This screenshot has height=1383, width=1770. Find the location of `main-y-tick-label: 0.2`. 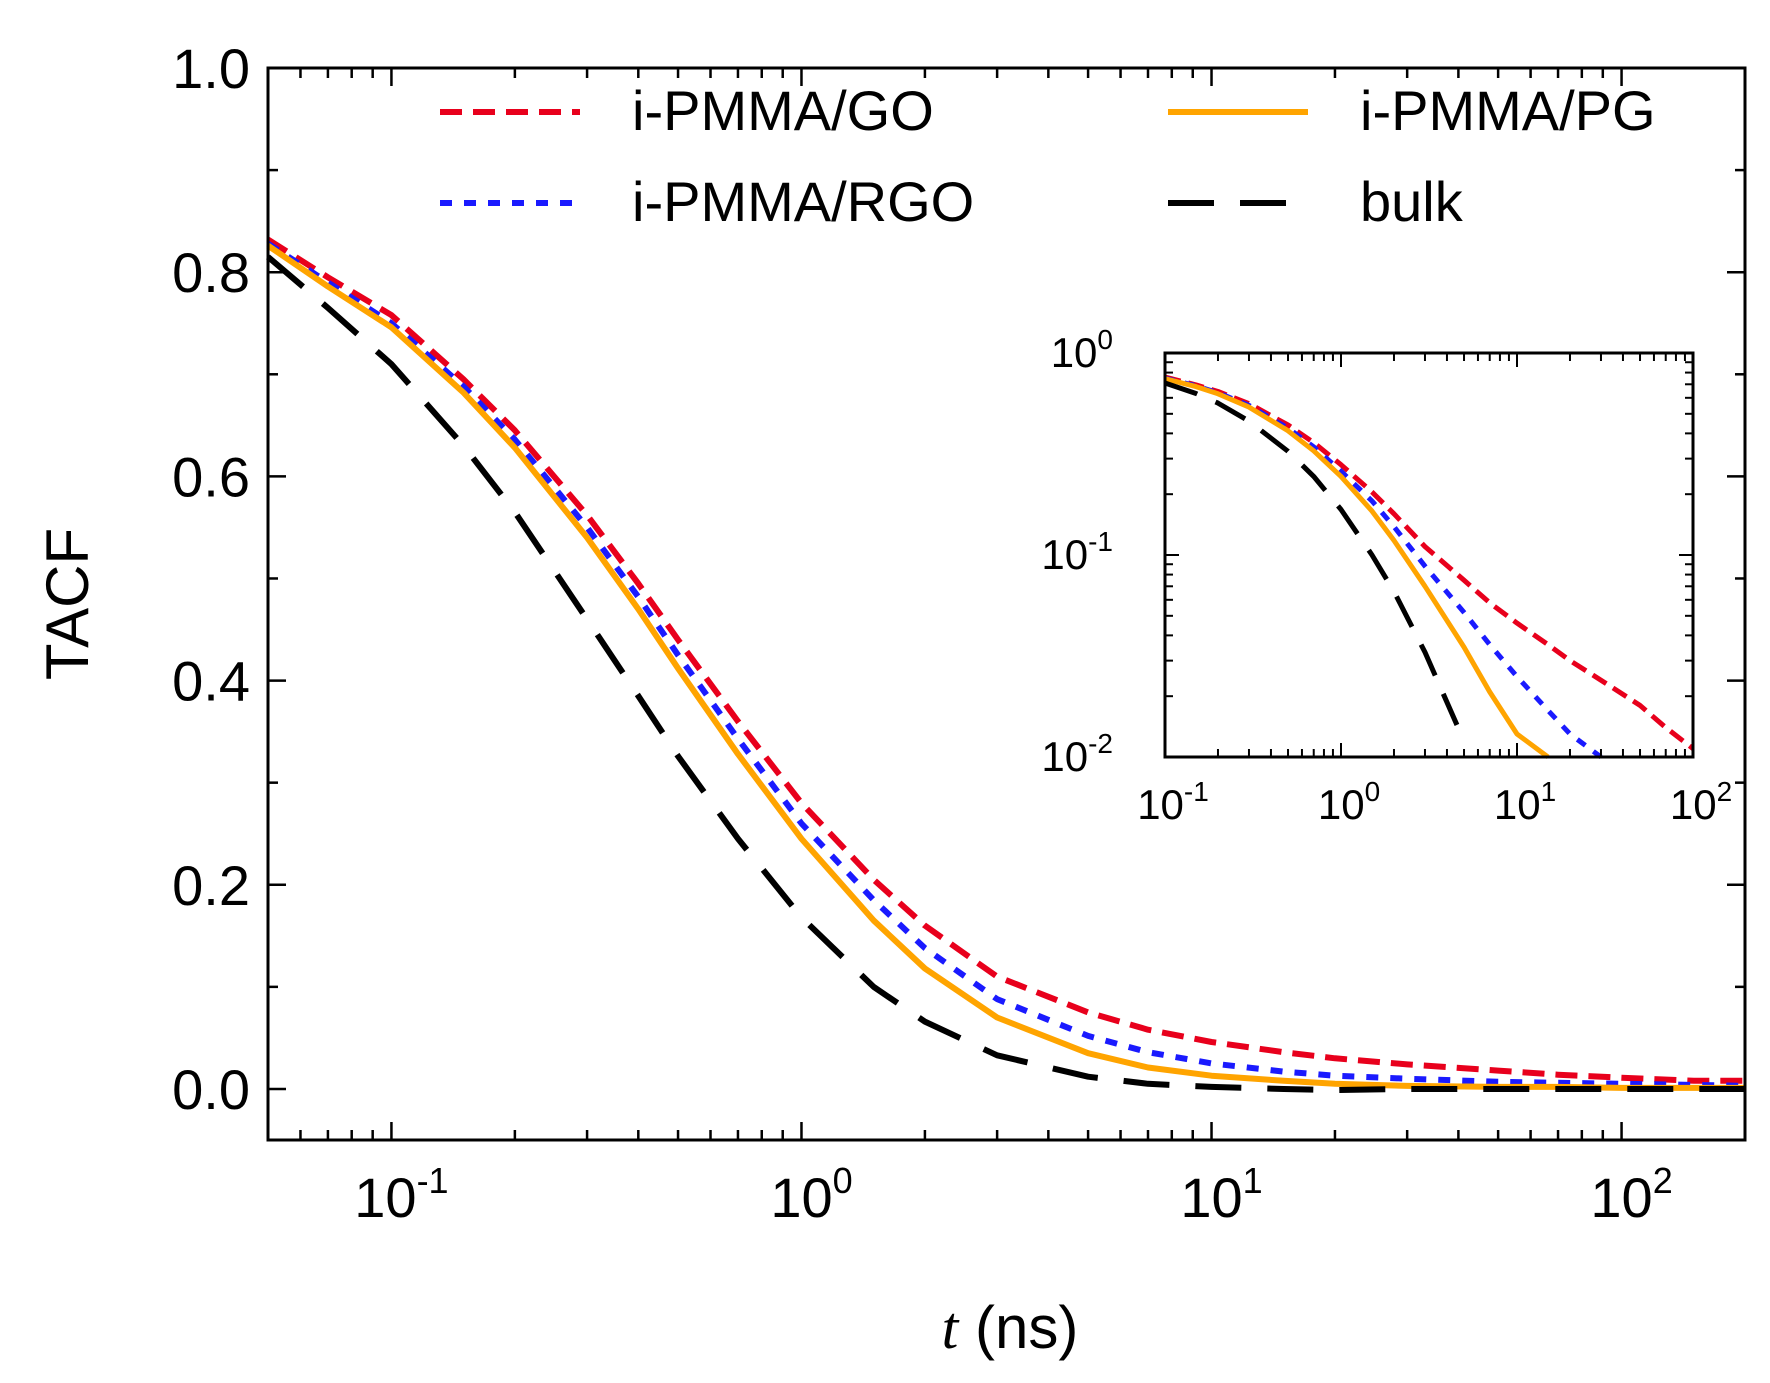

main-y-tick-label: 0.2 is located at coordinates (211, 885).